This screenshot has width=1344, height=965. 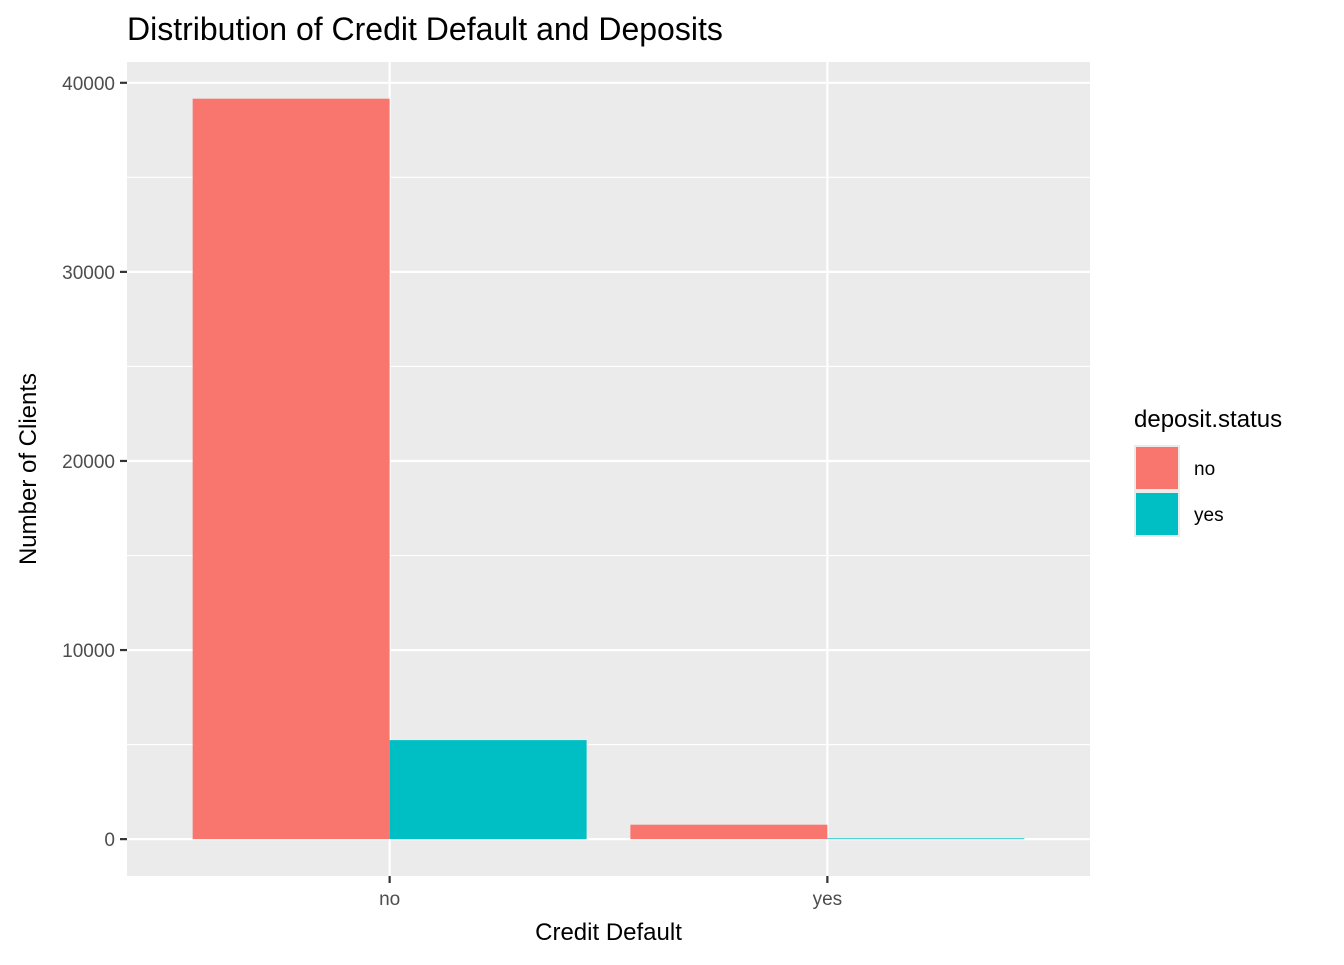 What do you see at coordinates (88, 651) in the screenshot?
I see `y-tick-label: 10000` at bounding box center [88, 651].